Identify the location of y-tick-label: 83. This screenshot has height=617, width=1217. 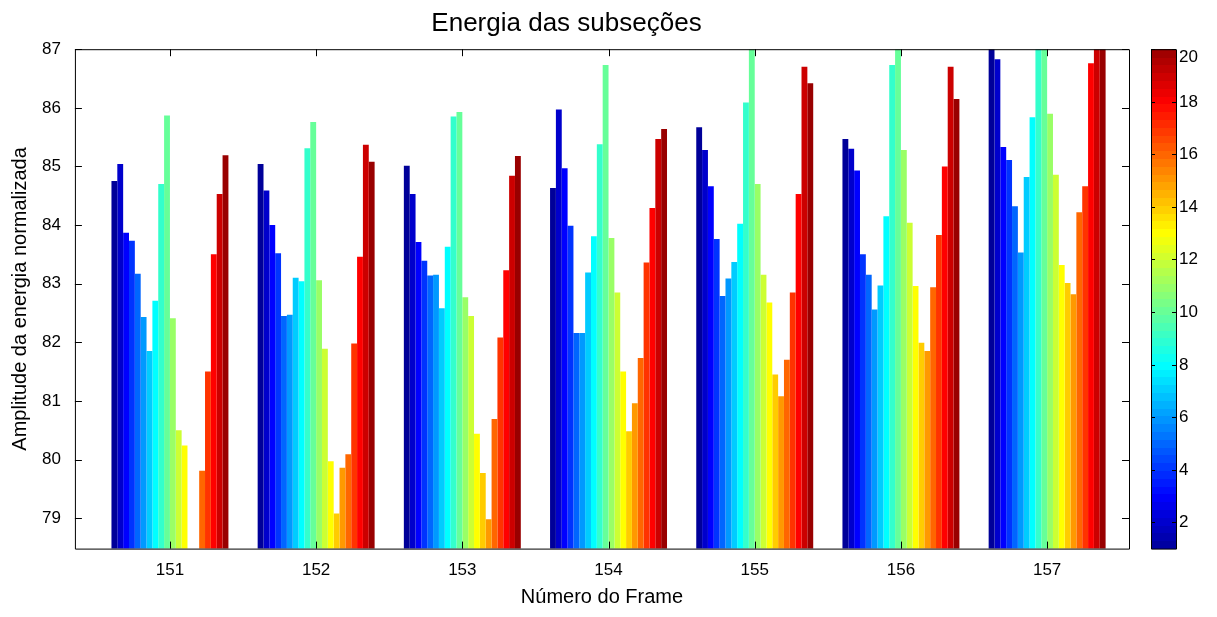
(51, 283).